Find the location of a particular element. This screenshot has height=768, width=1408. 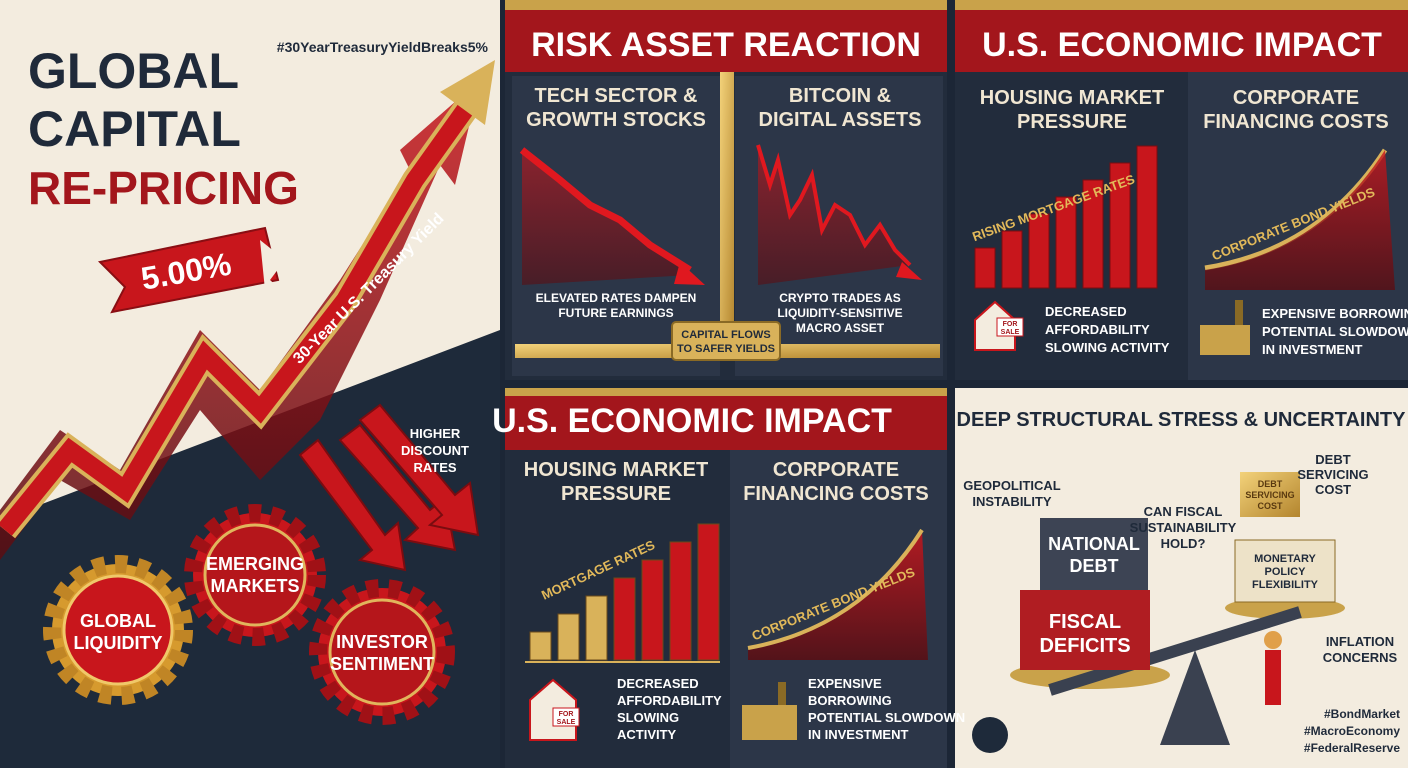

effect: EXPENSIVE BORROWING is located at coordinates (1335, 313).